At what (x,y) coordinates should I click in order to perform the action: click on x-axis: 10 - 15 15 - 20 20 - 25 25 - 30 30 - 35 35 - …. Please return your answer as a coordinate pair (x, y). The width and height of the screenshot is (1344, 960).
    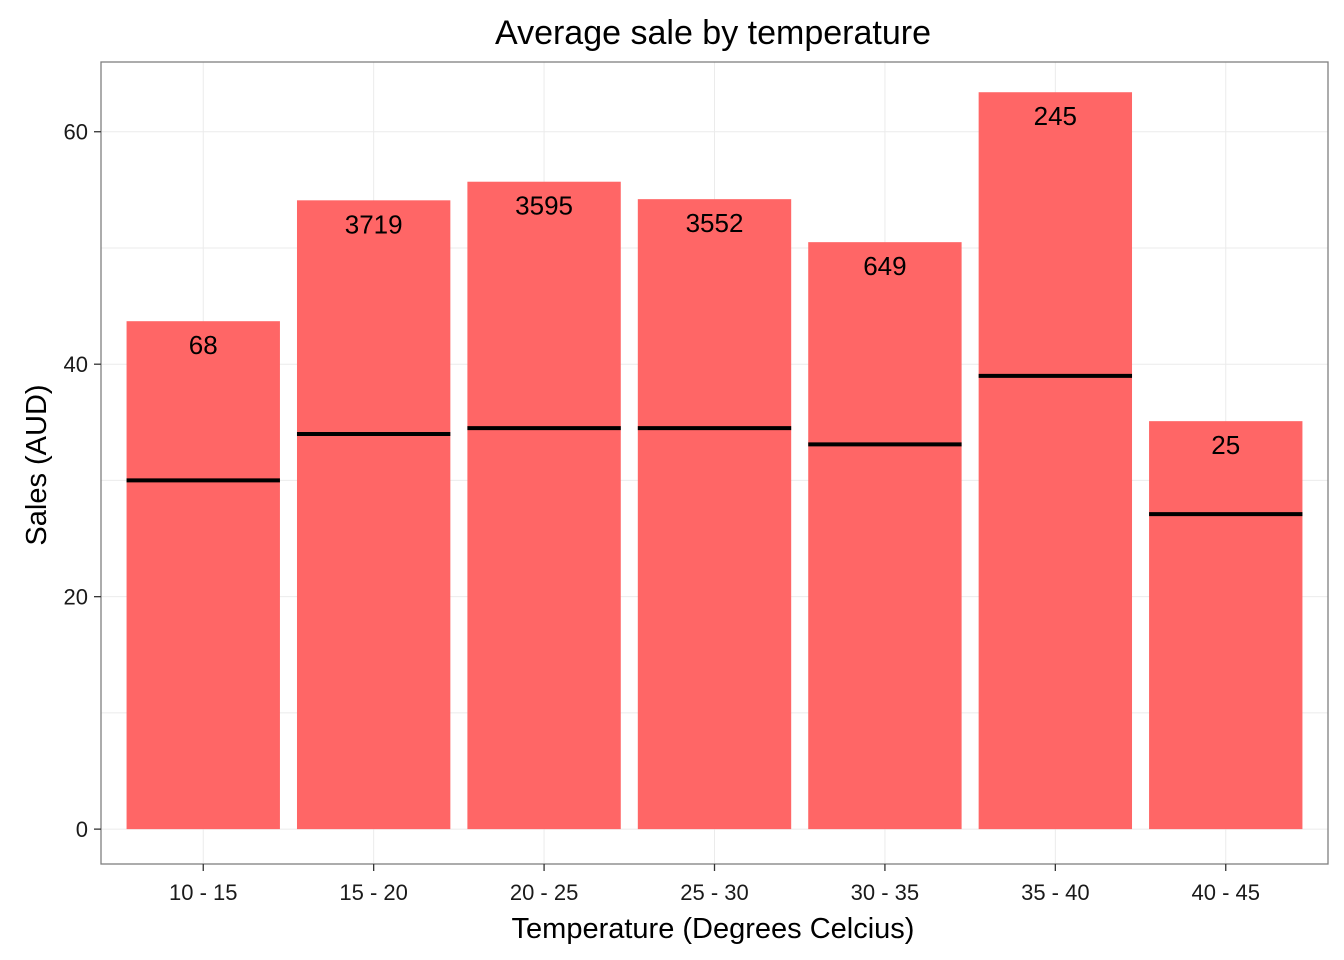
    Looking at the image, I should click on (714, 884).